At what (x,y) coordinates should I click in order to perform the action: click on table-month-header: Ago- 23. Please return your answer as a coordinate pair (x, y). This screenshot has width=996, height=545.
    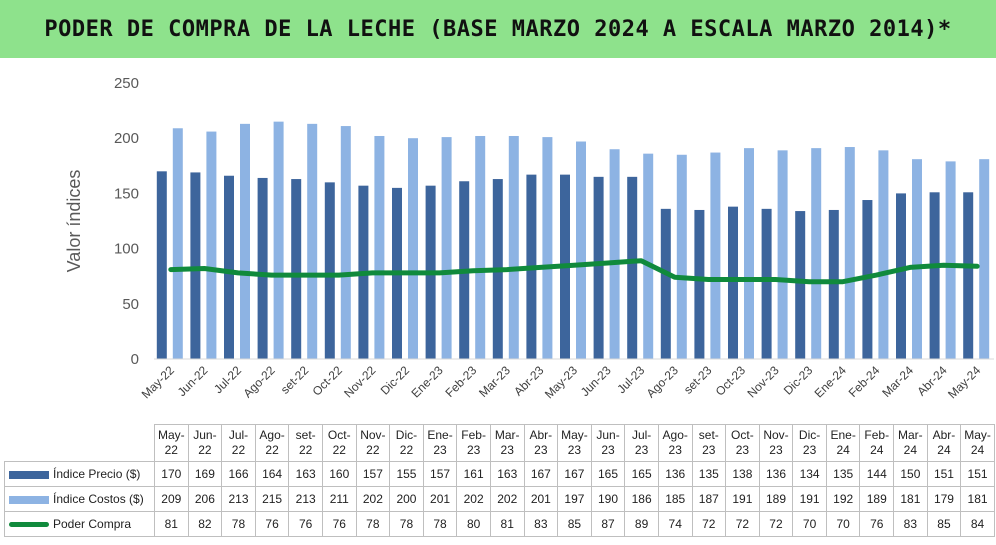
    Looking at the image, I should click on (675, 443).